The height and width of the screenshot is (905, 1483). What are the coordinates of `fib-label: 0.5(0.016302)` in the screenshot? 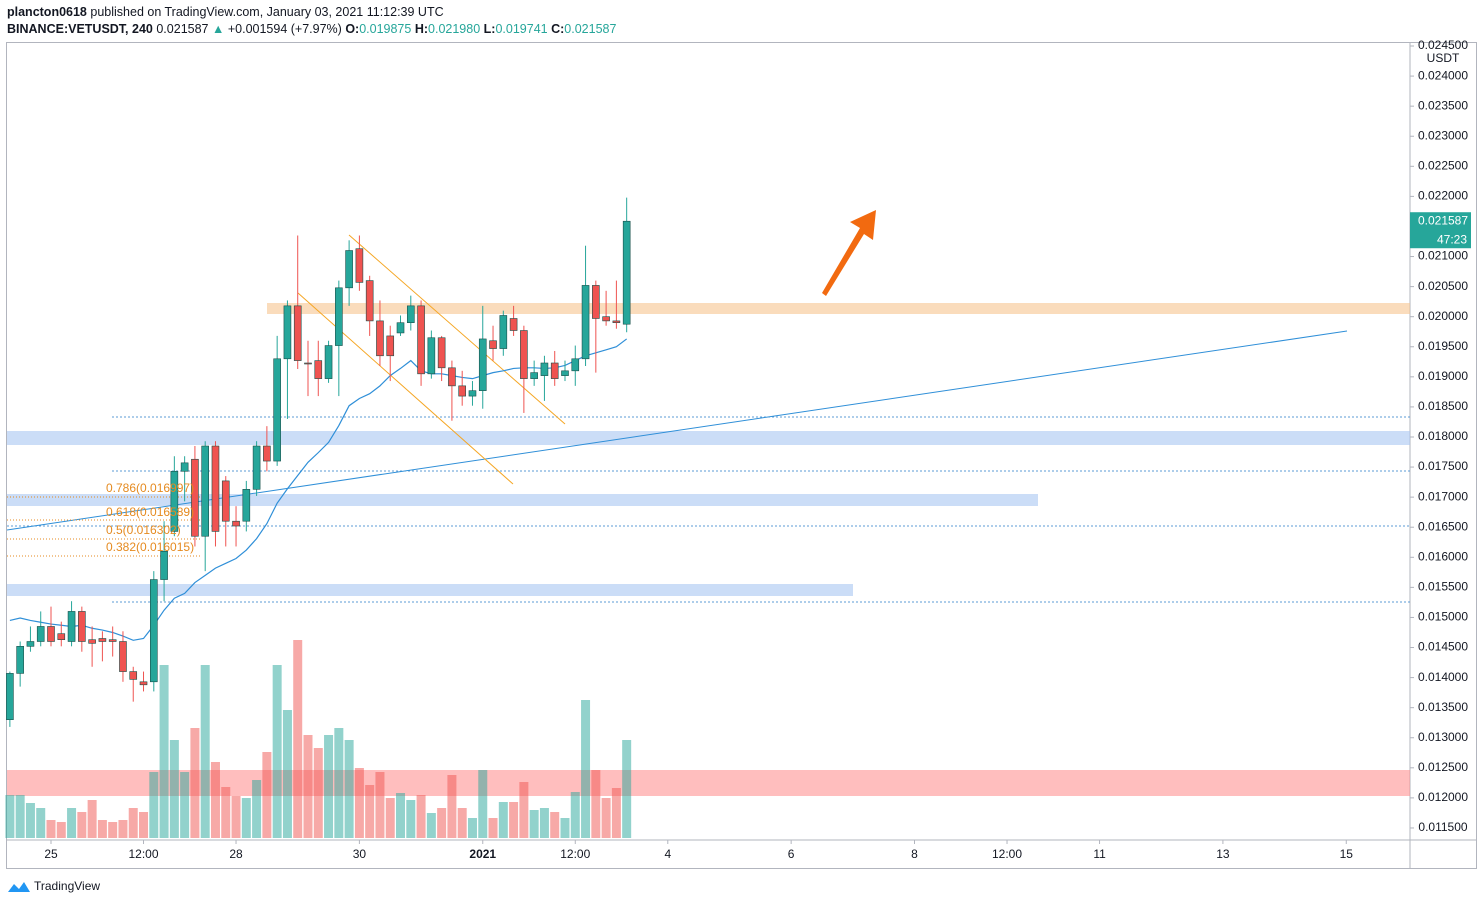 It's located at (143, 530).